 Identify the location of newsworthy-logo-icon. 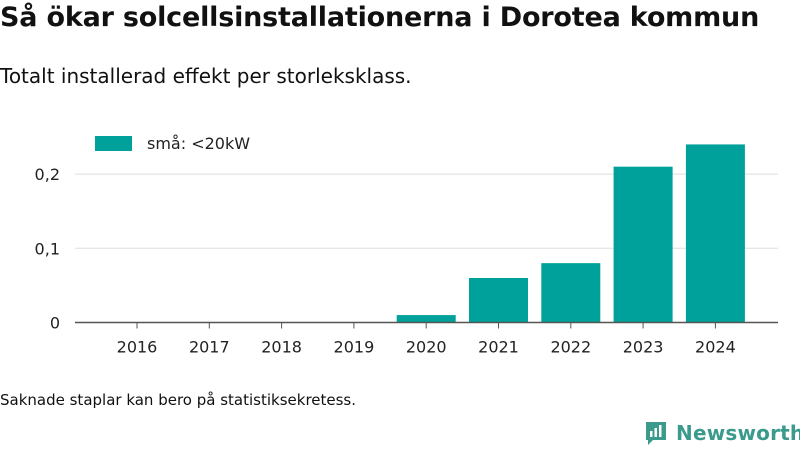
(656, 433).